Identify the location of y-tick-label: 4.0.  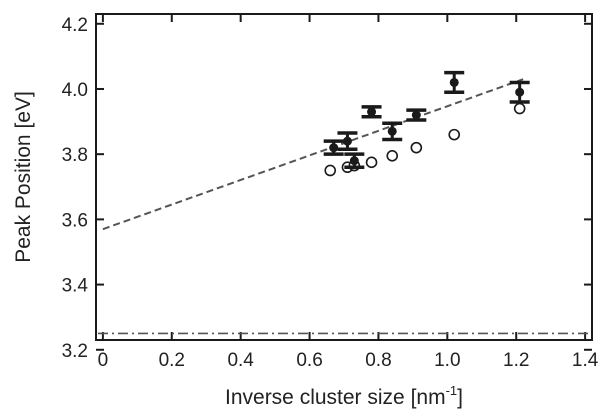
(75, 90).